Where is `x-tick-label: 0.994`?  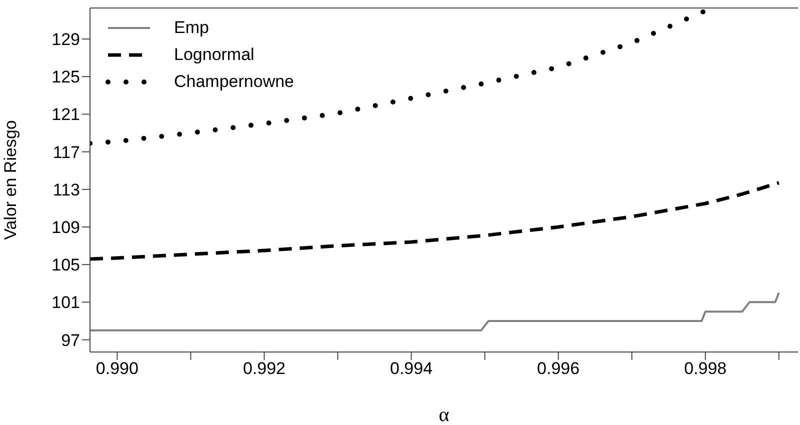
x-tick-label: 0.994 is located at coordinates (411, 368).